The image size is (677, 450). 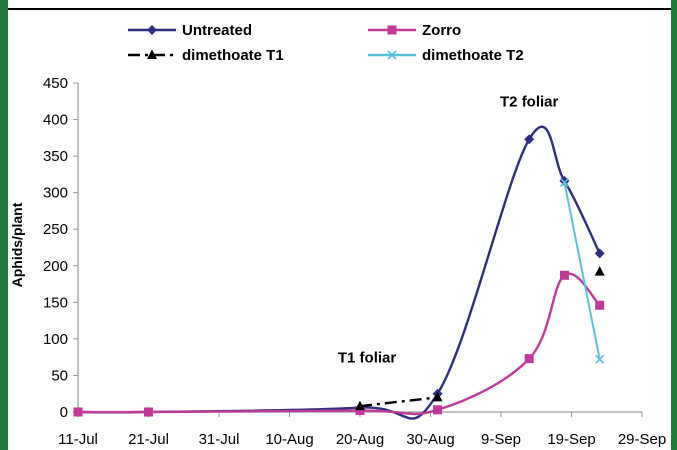 I want to click on y-tick-label: 400, so click(x=55, y=120).